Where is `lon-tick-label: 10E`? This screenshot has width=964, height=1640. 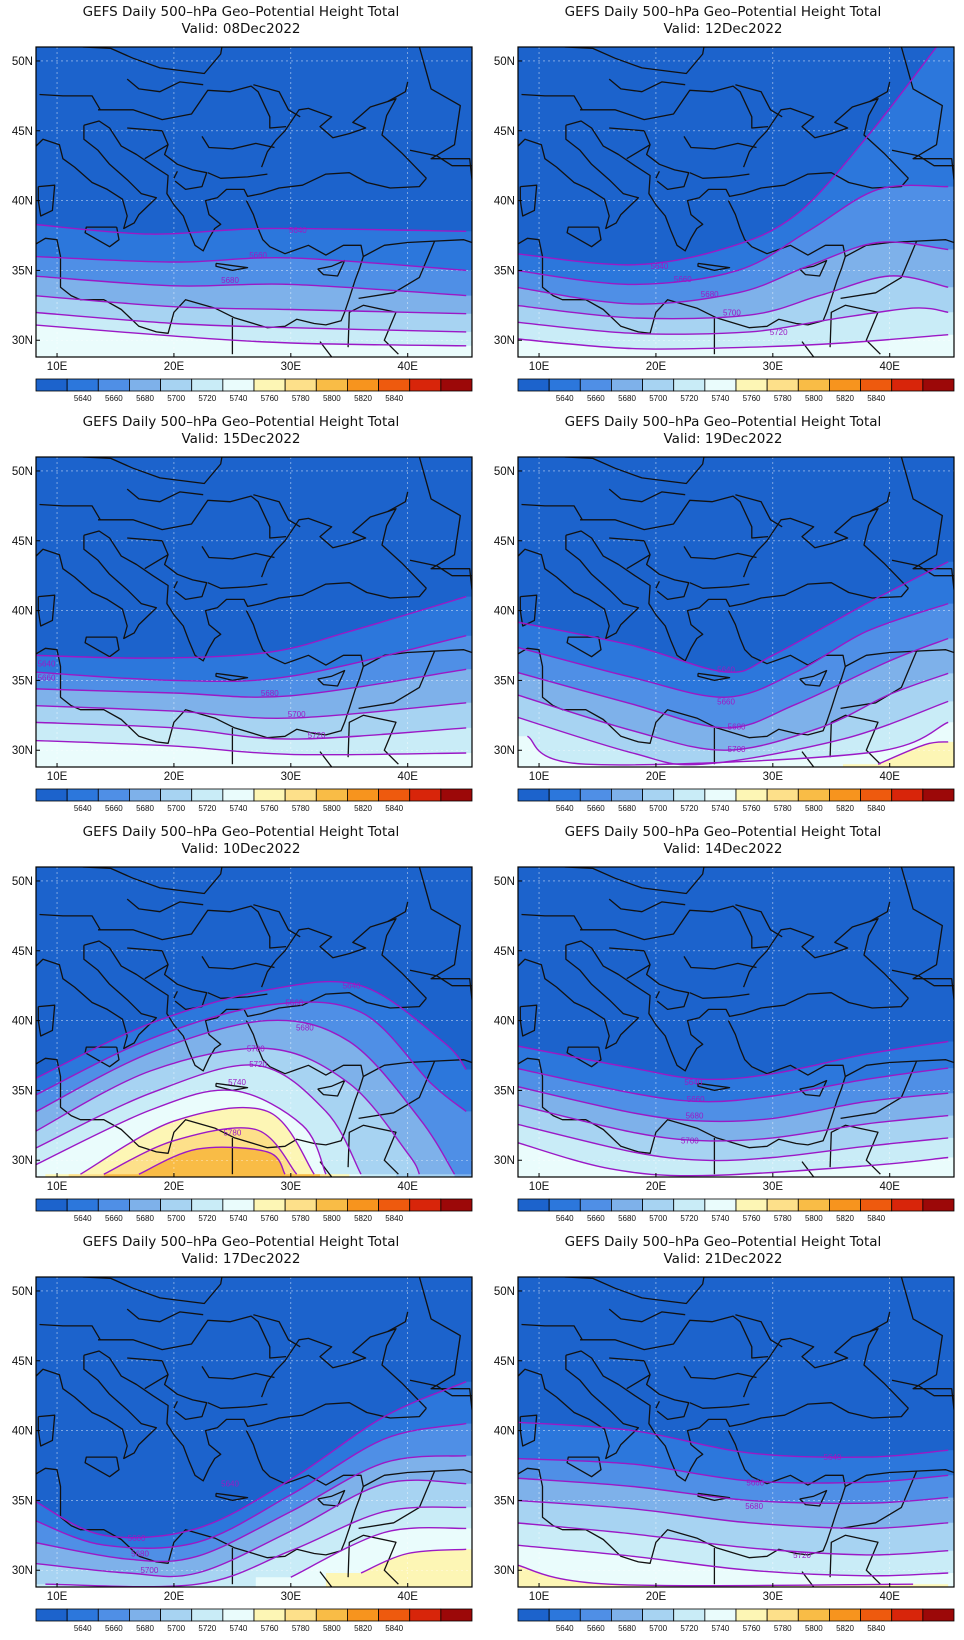 lon-tick-label: 10E is located at coordinates (57, 367).